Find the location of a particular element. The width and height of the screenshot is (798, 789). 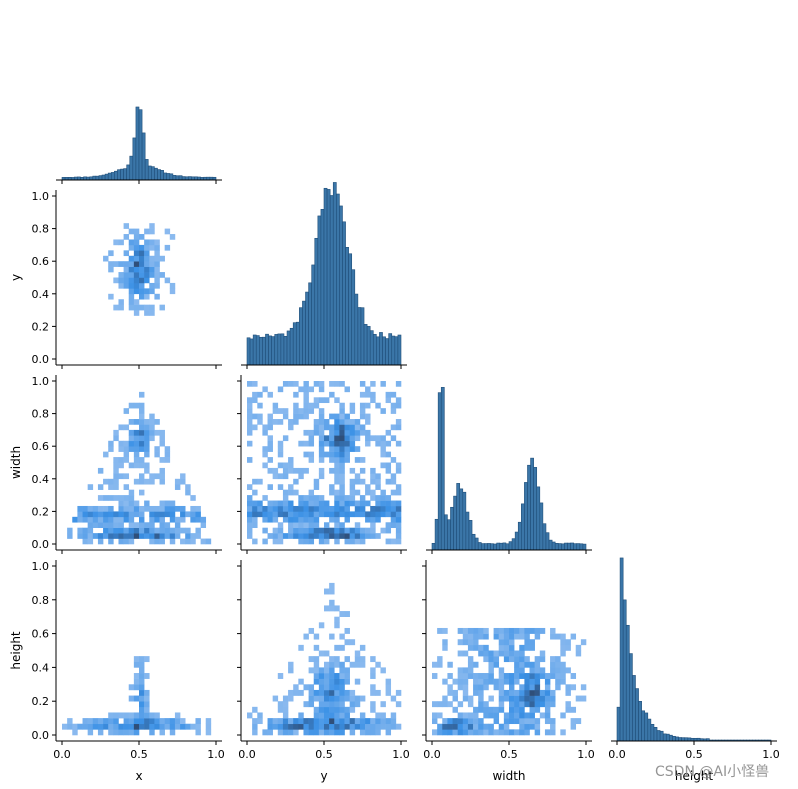

x-tick-label: 0.0 is located at coordinates (432, 754).